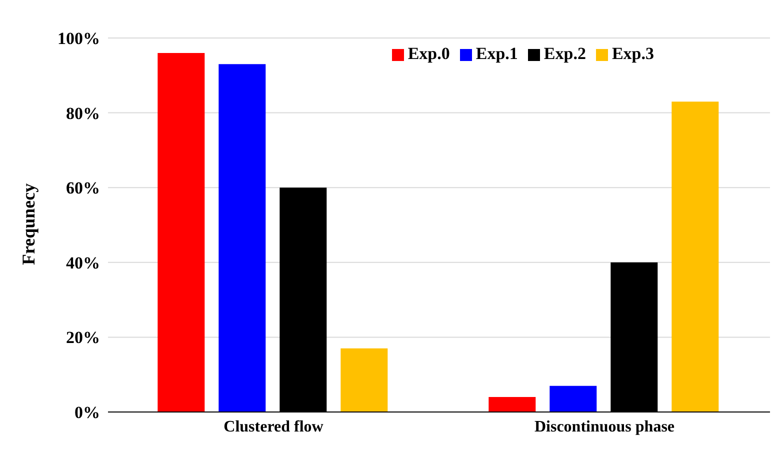 The image size is (774, 452). I want to click on x-tick-label: Clustered flow, so click(274, 427).